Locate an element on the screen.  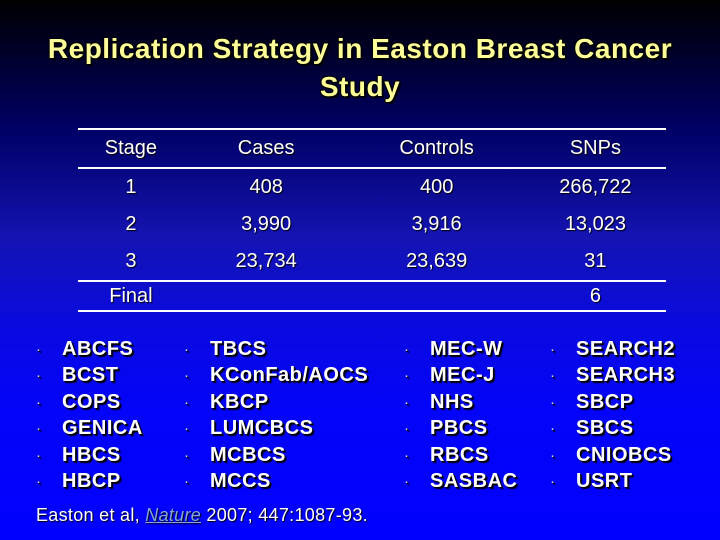
table-rule-header is located at coordinates (372, 168).